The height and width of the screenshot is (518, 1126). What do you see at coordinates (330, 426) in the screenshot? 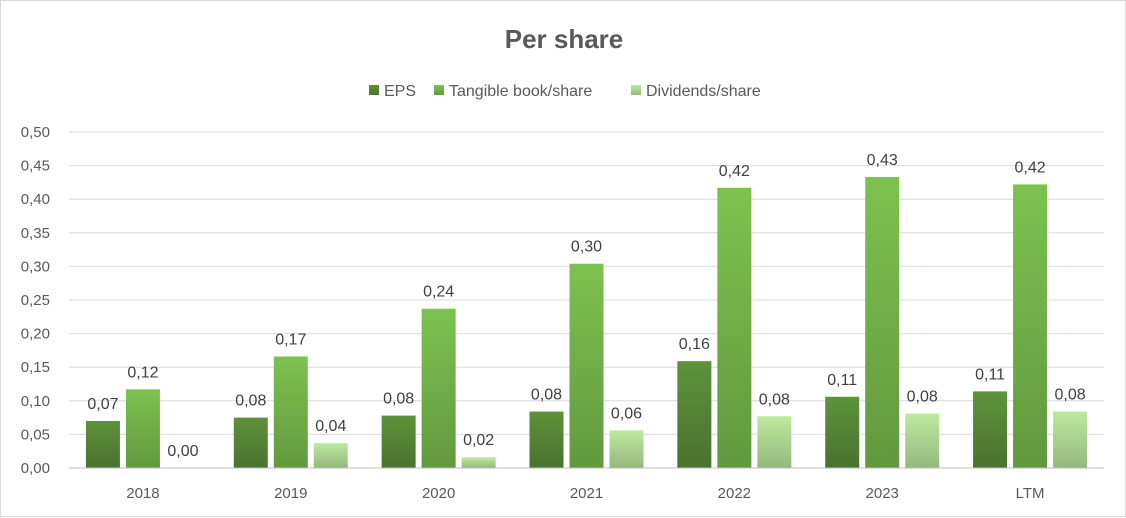
I see `data-label: 0,04` at bounding box center [330, 426].